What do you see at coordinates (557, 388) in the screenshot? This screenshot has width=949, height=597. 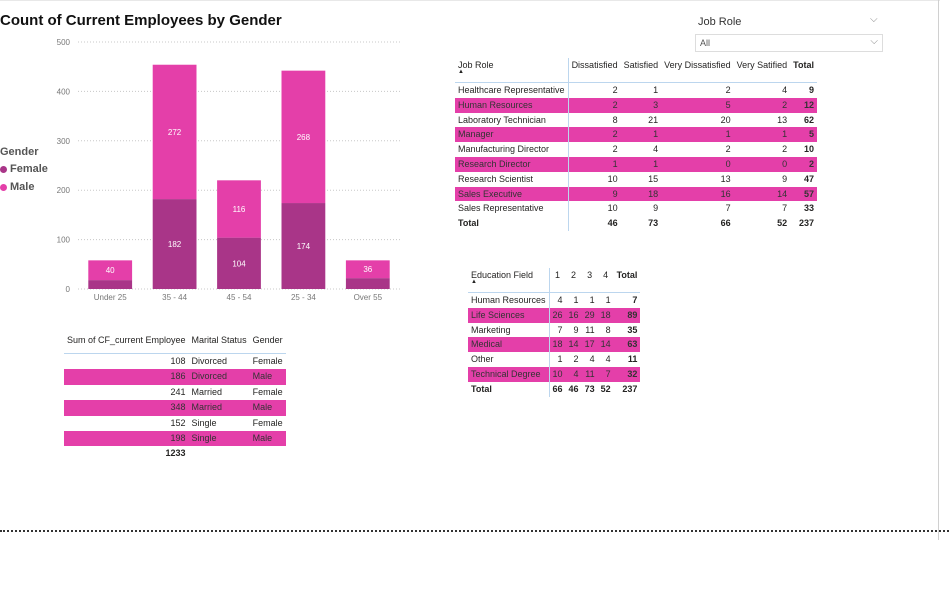 I see `total-cell: 66` at bounding box center [557, 388].